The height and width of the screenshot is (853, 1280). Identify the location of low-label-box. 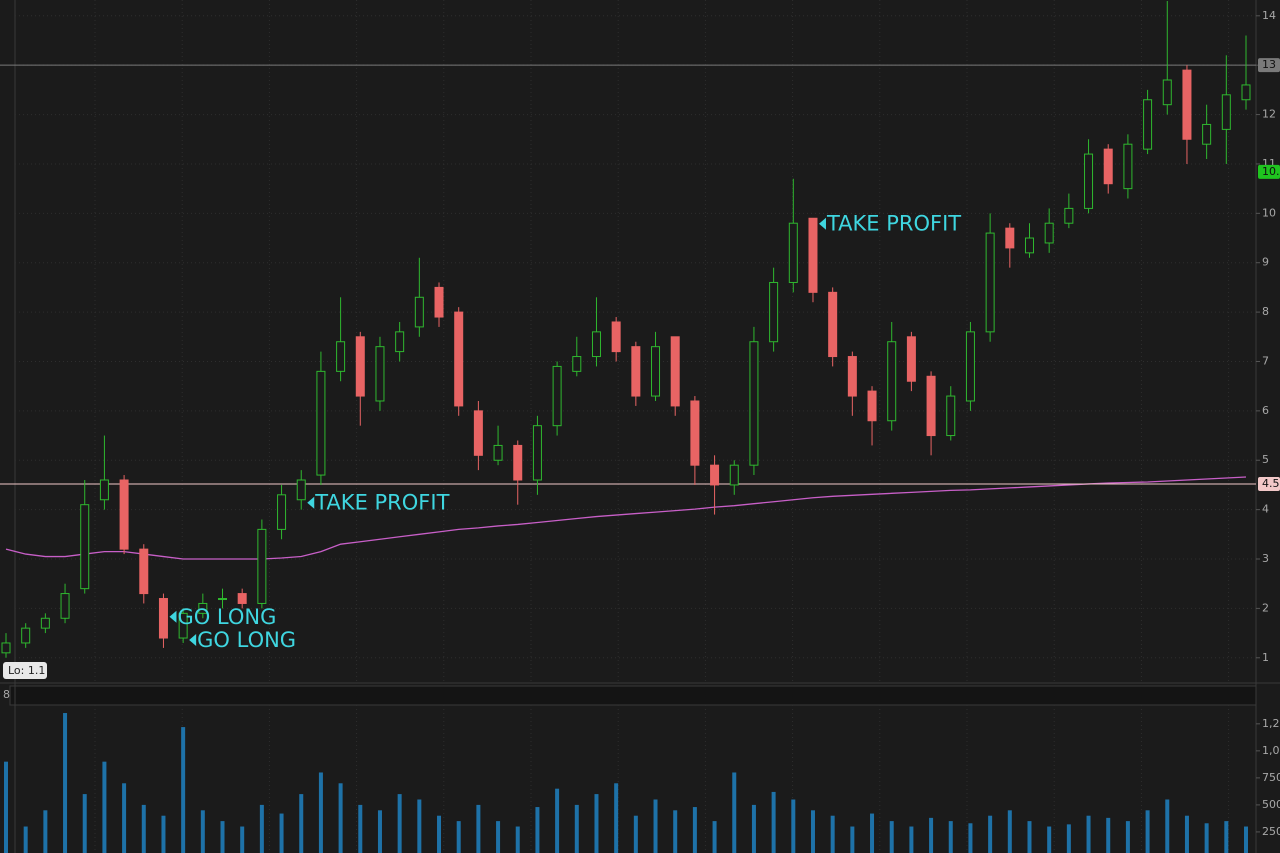
(25, 670).